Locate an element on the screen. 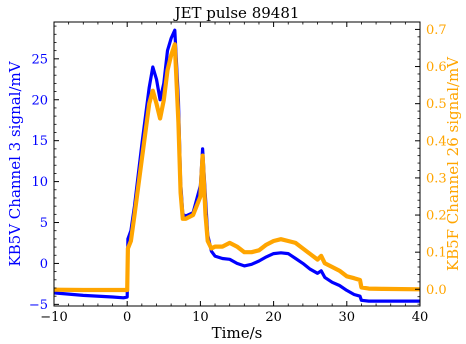  left-y-tick-label: 0 is located at coordinates (44, 264).